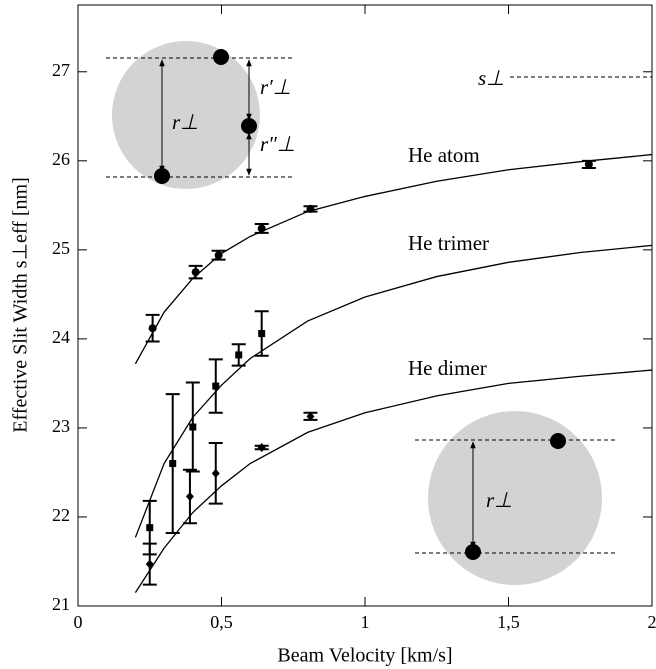  Describe the element at coordinates (21, 304) in the screenshot. I see `y-axis-label: Effective Slit Width s⊥eff [nm]` at that location.